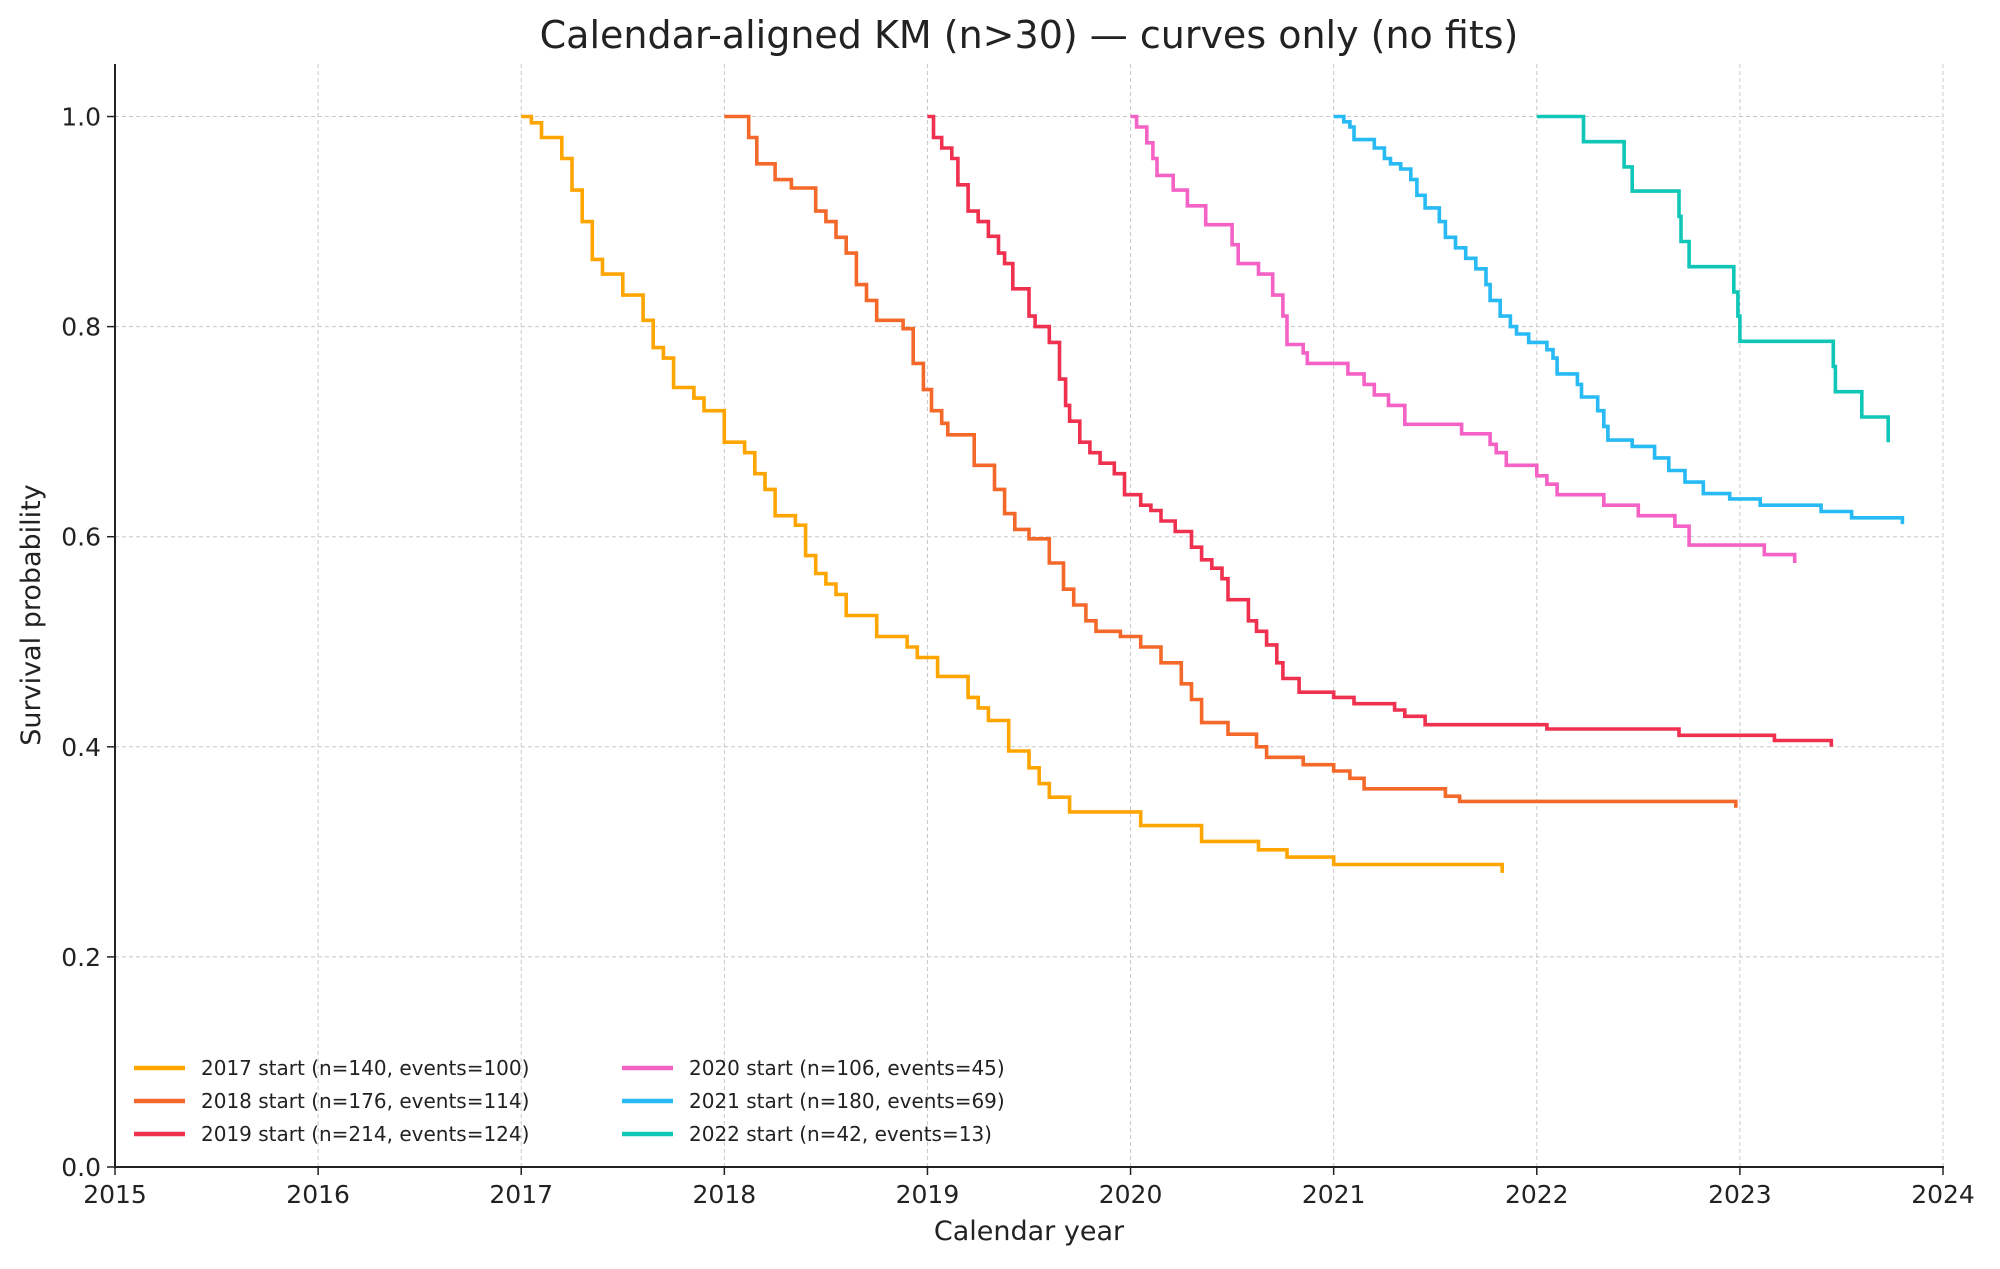  I want to click on legend-entry: 2021 start (n=180, events=69), so click(813, 1101).